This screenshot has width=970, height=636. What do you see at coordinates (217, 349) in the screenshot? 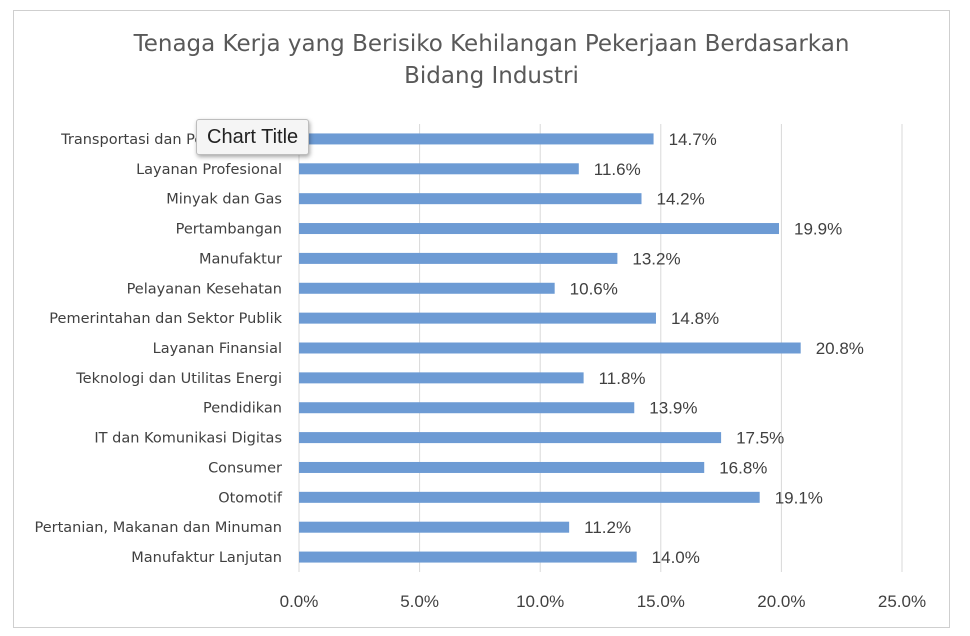
I see `category-label: Layanan Finansial` at bounding box center [217, 349].